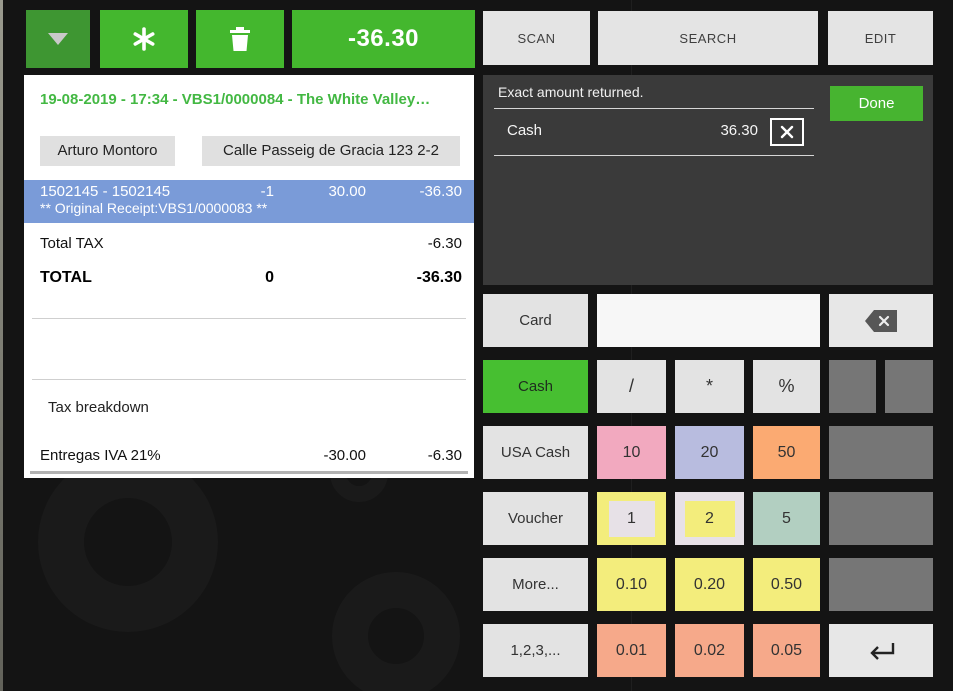  Describe the element at coordinates (98, 407) in the screenshot. I see `tax-breakdown-heading: Tax breakdown` at that location.